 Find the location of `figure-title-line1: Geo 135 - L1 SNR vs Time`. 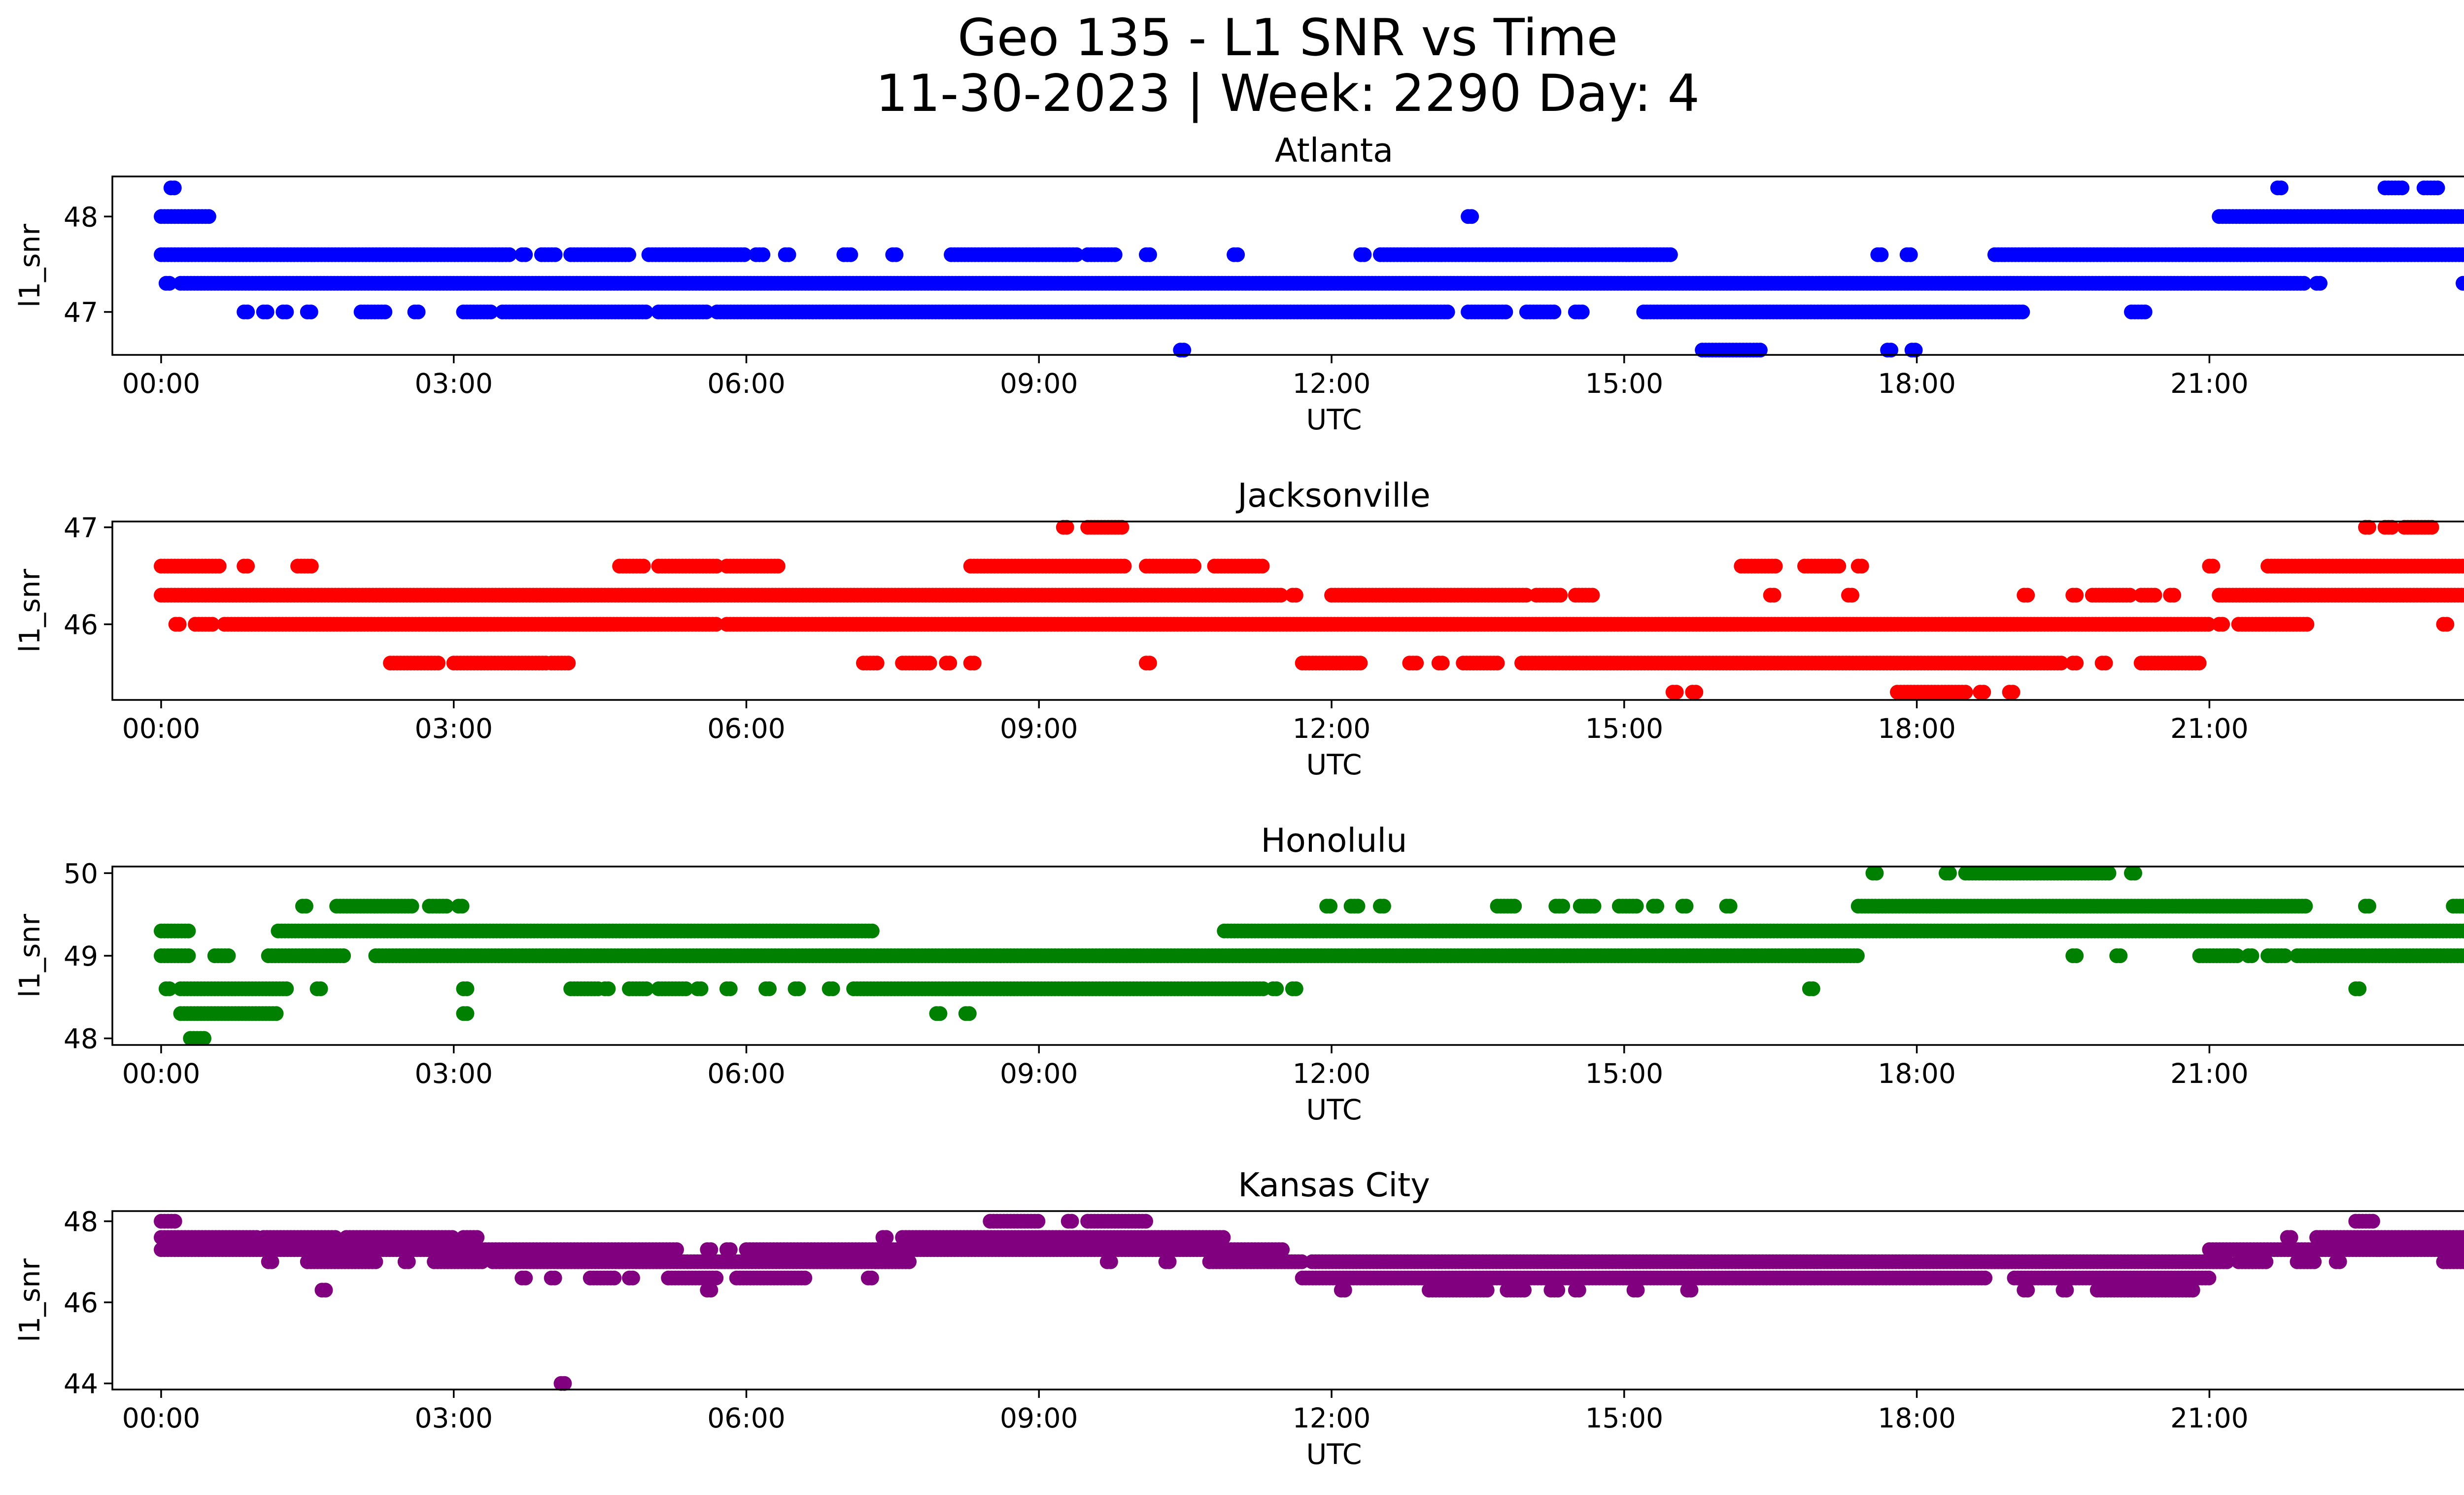

figure-title-line1: Geo 135 - L1 SNR vs Time is located at coordinates (1288, 38).